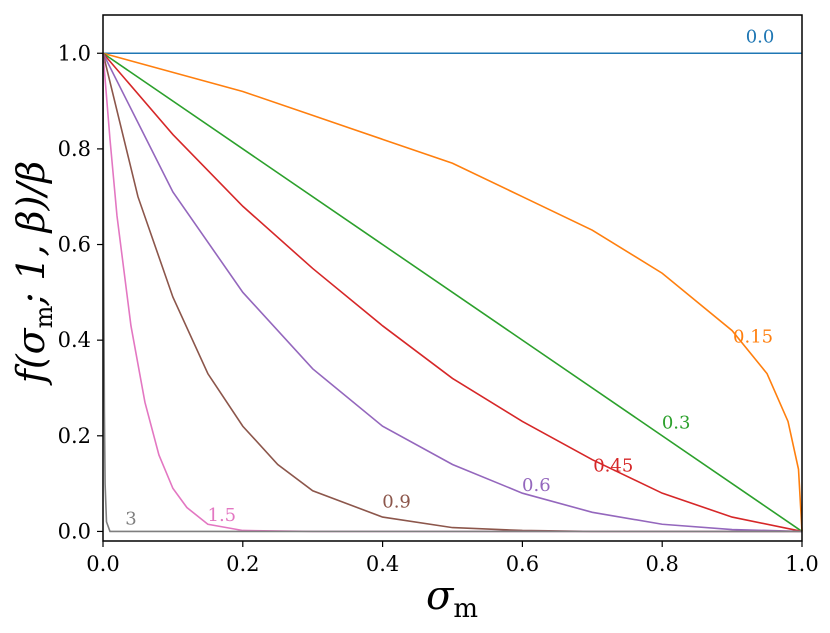 The width and height of the screenshot is (830, 633). What do you see at coordinates (31, 356) in the screenshot?
I see `y-axis-label-main: f(σ` at bounding box center [31, 356].